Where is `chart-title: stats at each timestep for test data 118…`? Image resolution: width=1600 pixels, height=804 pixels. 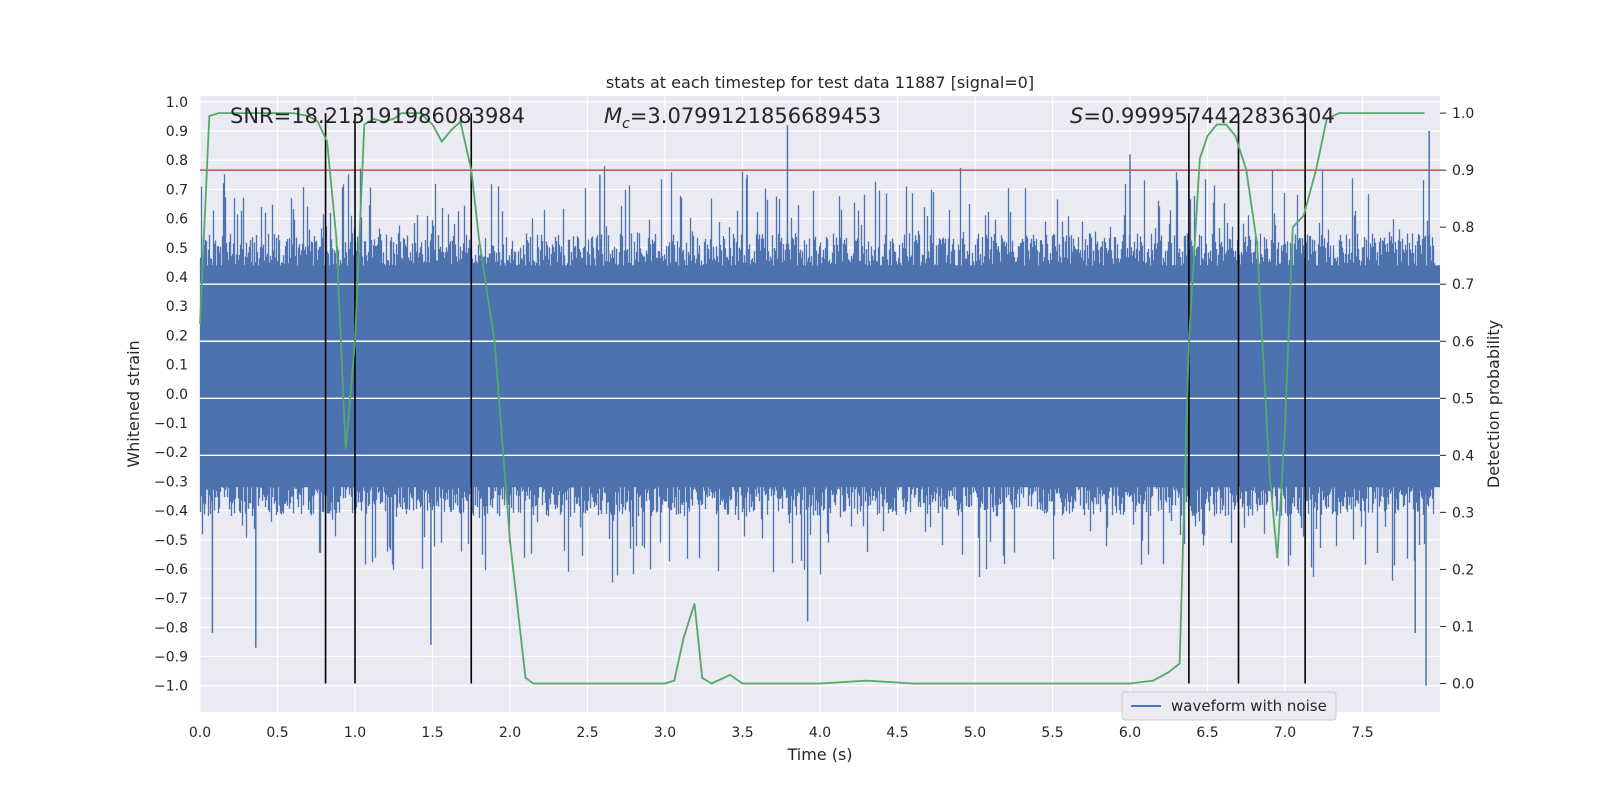 chart-title: stats at each timestep for test data 118… is located at coordinates (820, 82).